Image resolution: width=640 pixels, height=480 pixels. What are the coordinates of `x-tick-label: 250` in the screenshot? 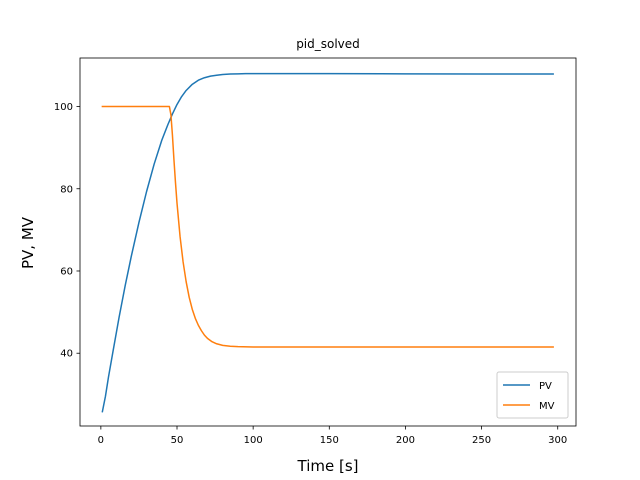 It's located at (481, 440).